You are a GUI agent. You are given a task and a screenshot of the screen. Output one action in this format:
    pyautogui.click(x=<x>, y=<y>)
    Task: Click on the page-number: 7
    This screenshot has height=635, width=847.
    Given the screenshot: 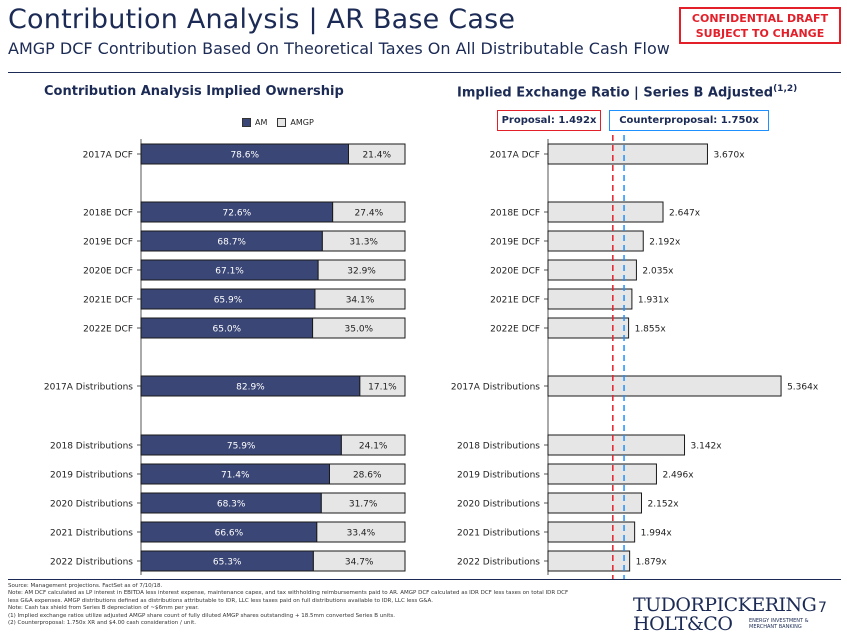 What is the action you would take?
    pyautogui.click(x=822, y=608)
    